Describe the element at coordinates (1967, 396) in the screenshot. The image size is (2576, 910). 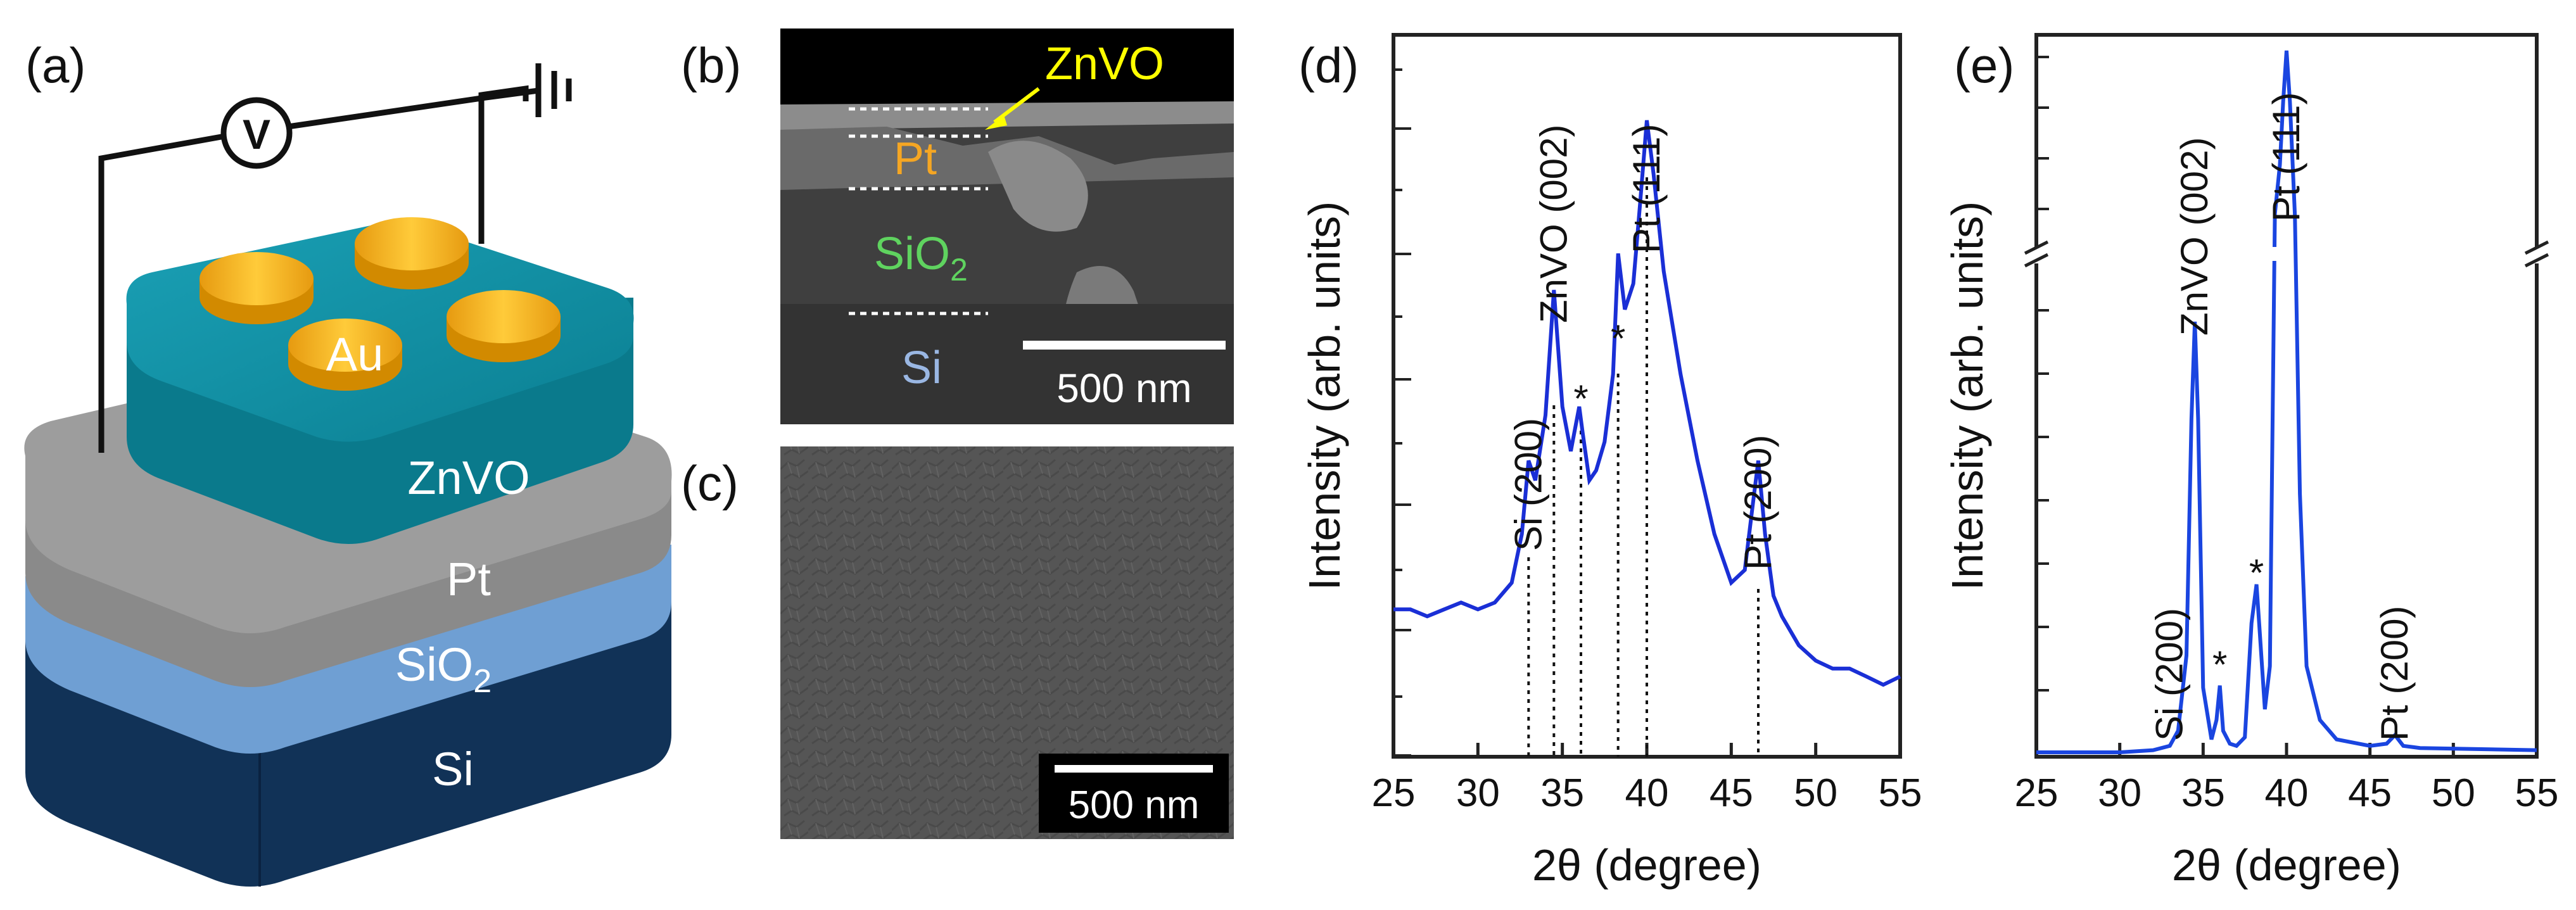
I see `chart-e-y-axis-label: Intensity (arb. units)` at that location.